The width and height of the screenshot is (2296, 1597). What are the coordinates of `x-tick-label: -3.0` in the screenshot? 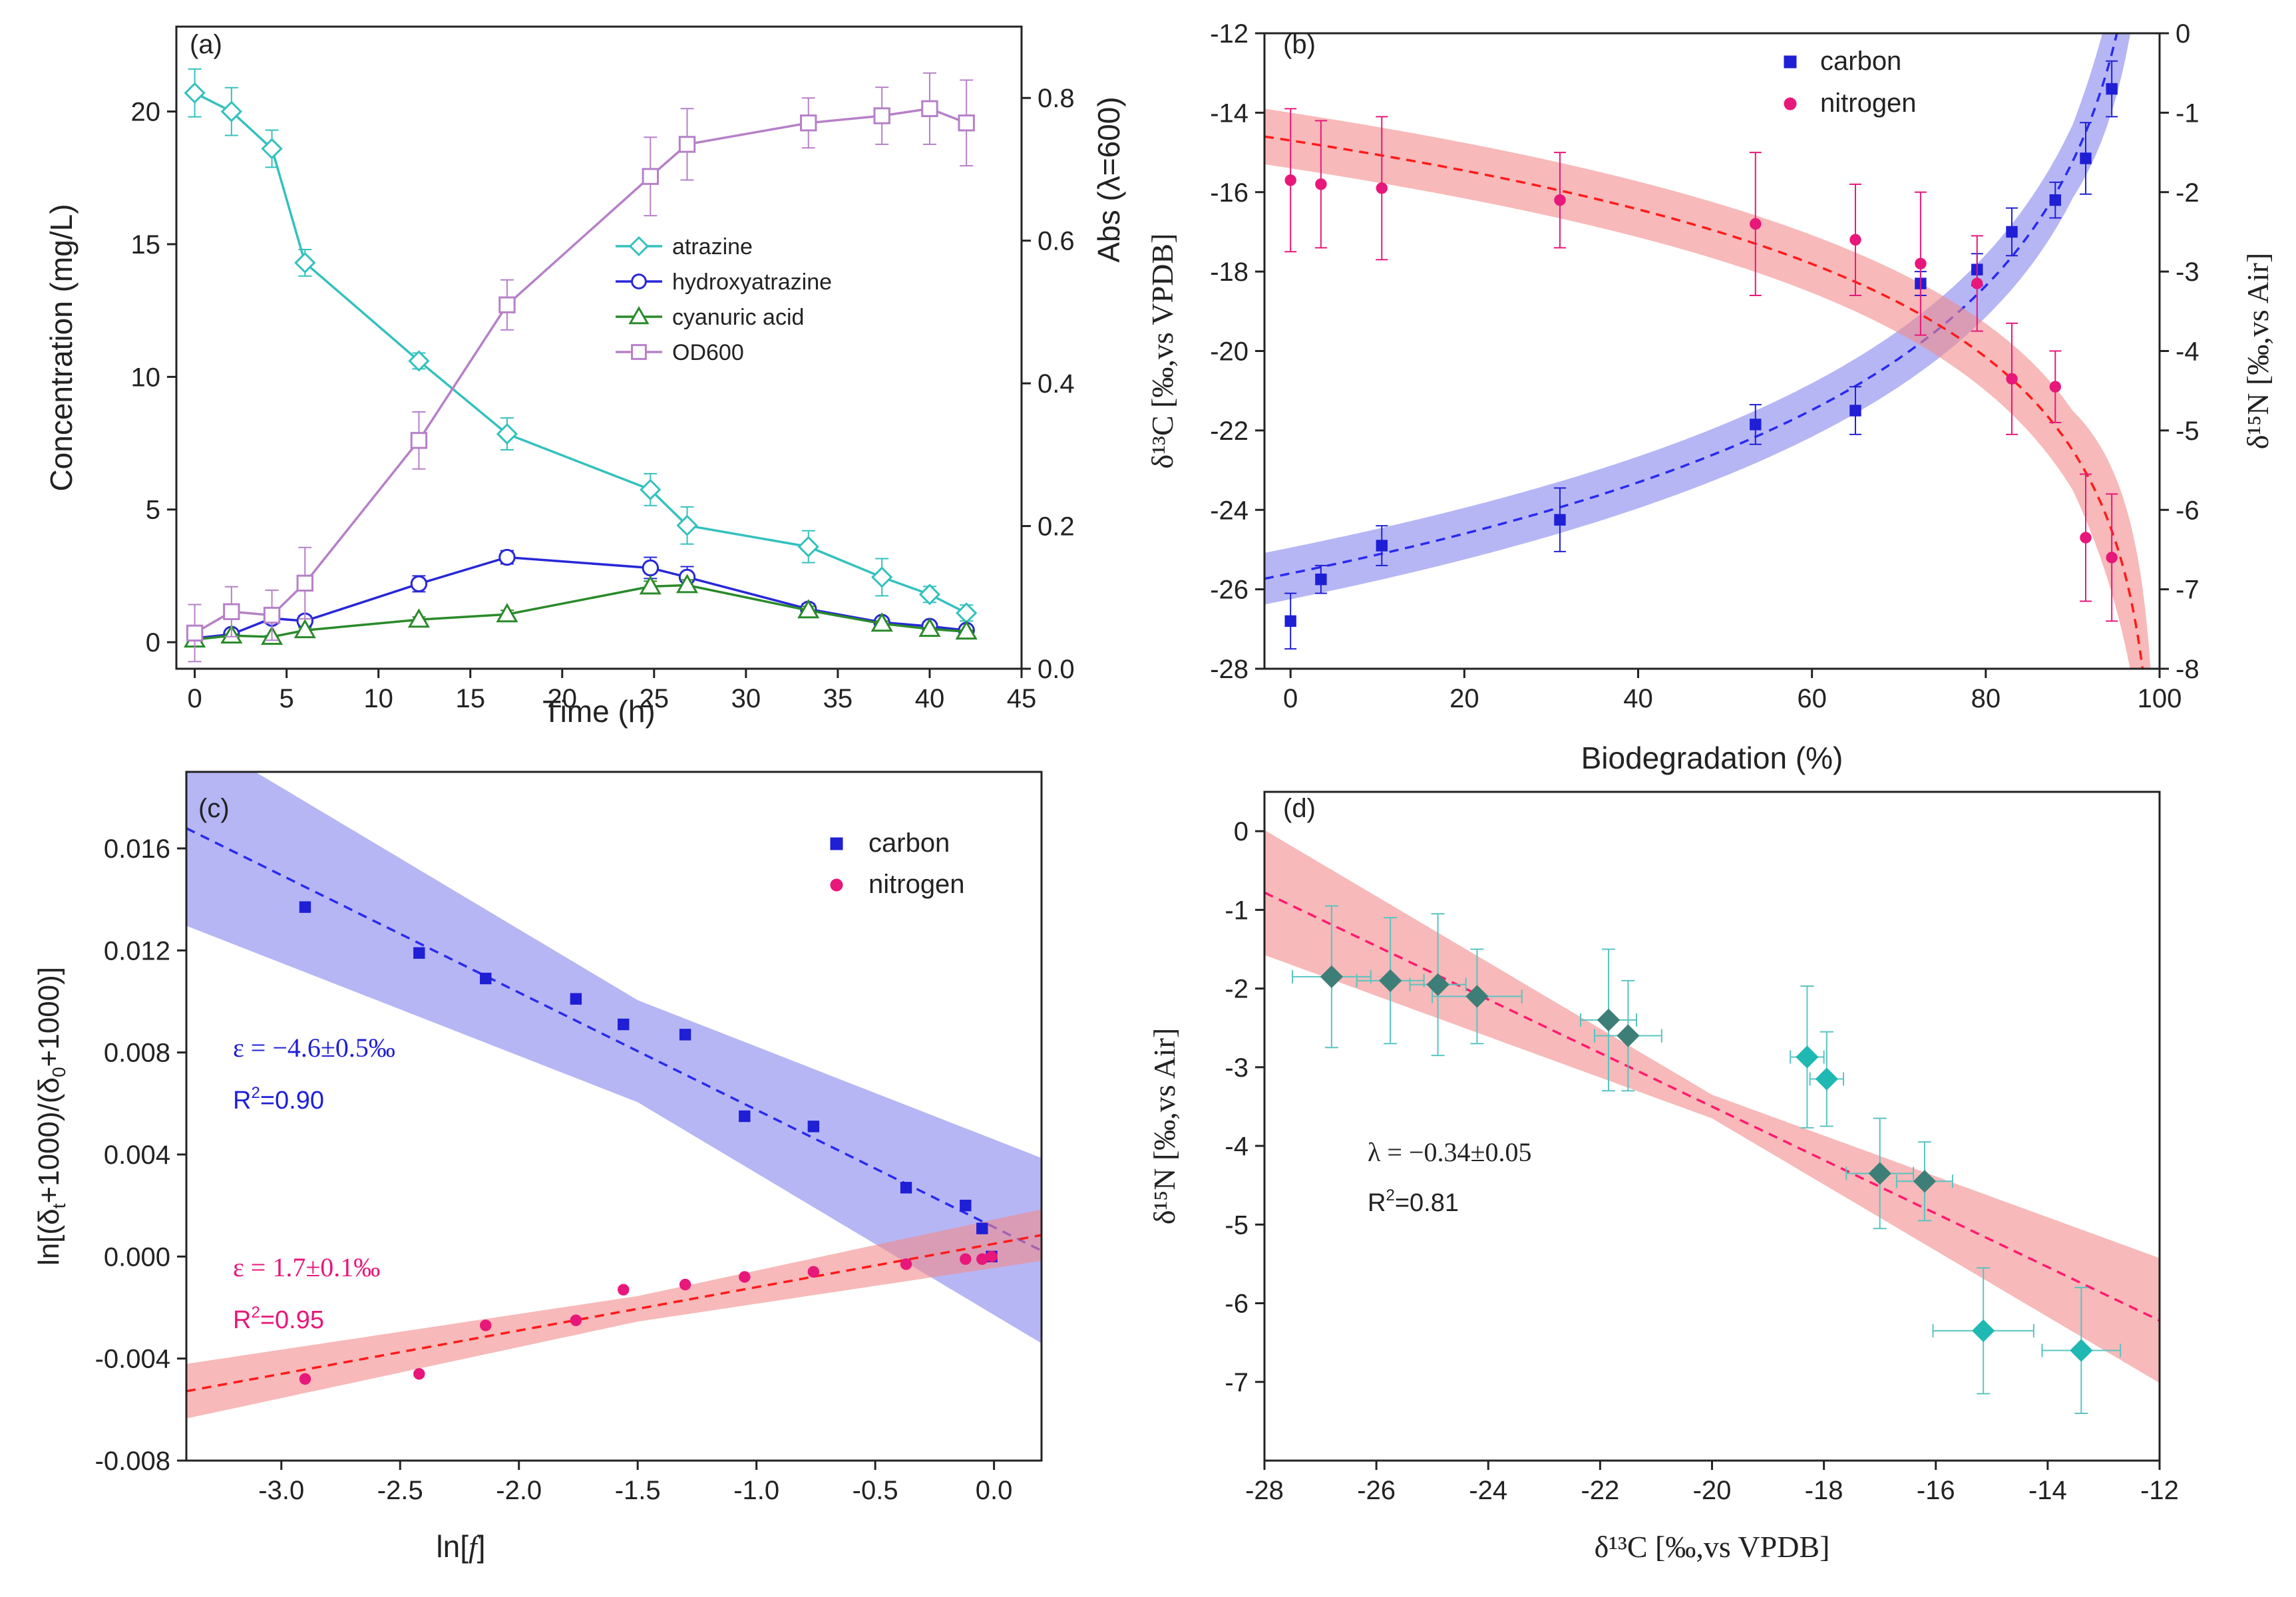 It's located at (281, 1490).